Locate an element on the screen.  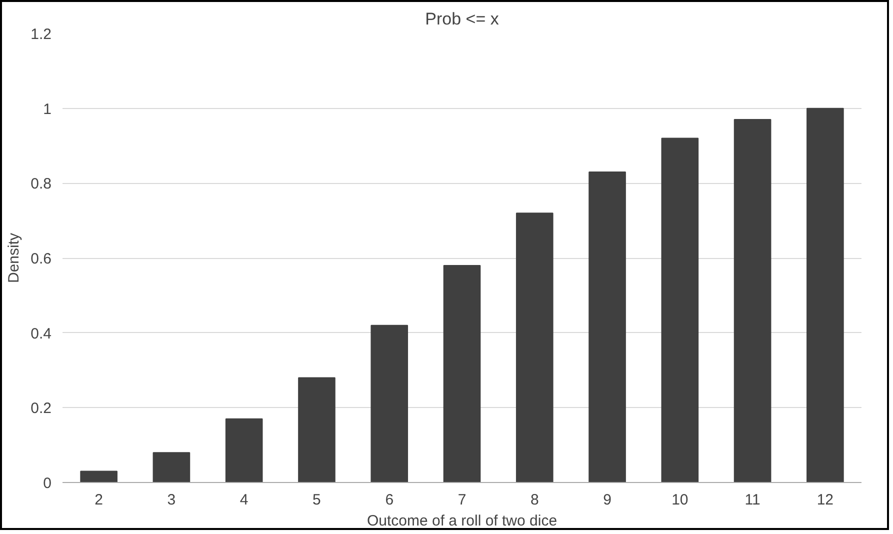
y-tick-label: 1 is located at coordinates (47, 109).